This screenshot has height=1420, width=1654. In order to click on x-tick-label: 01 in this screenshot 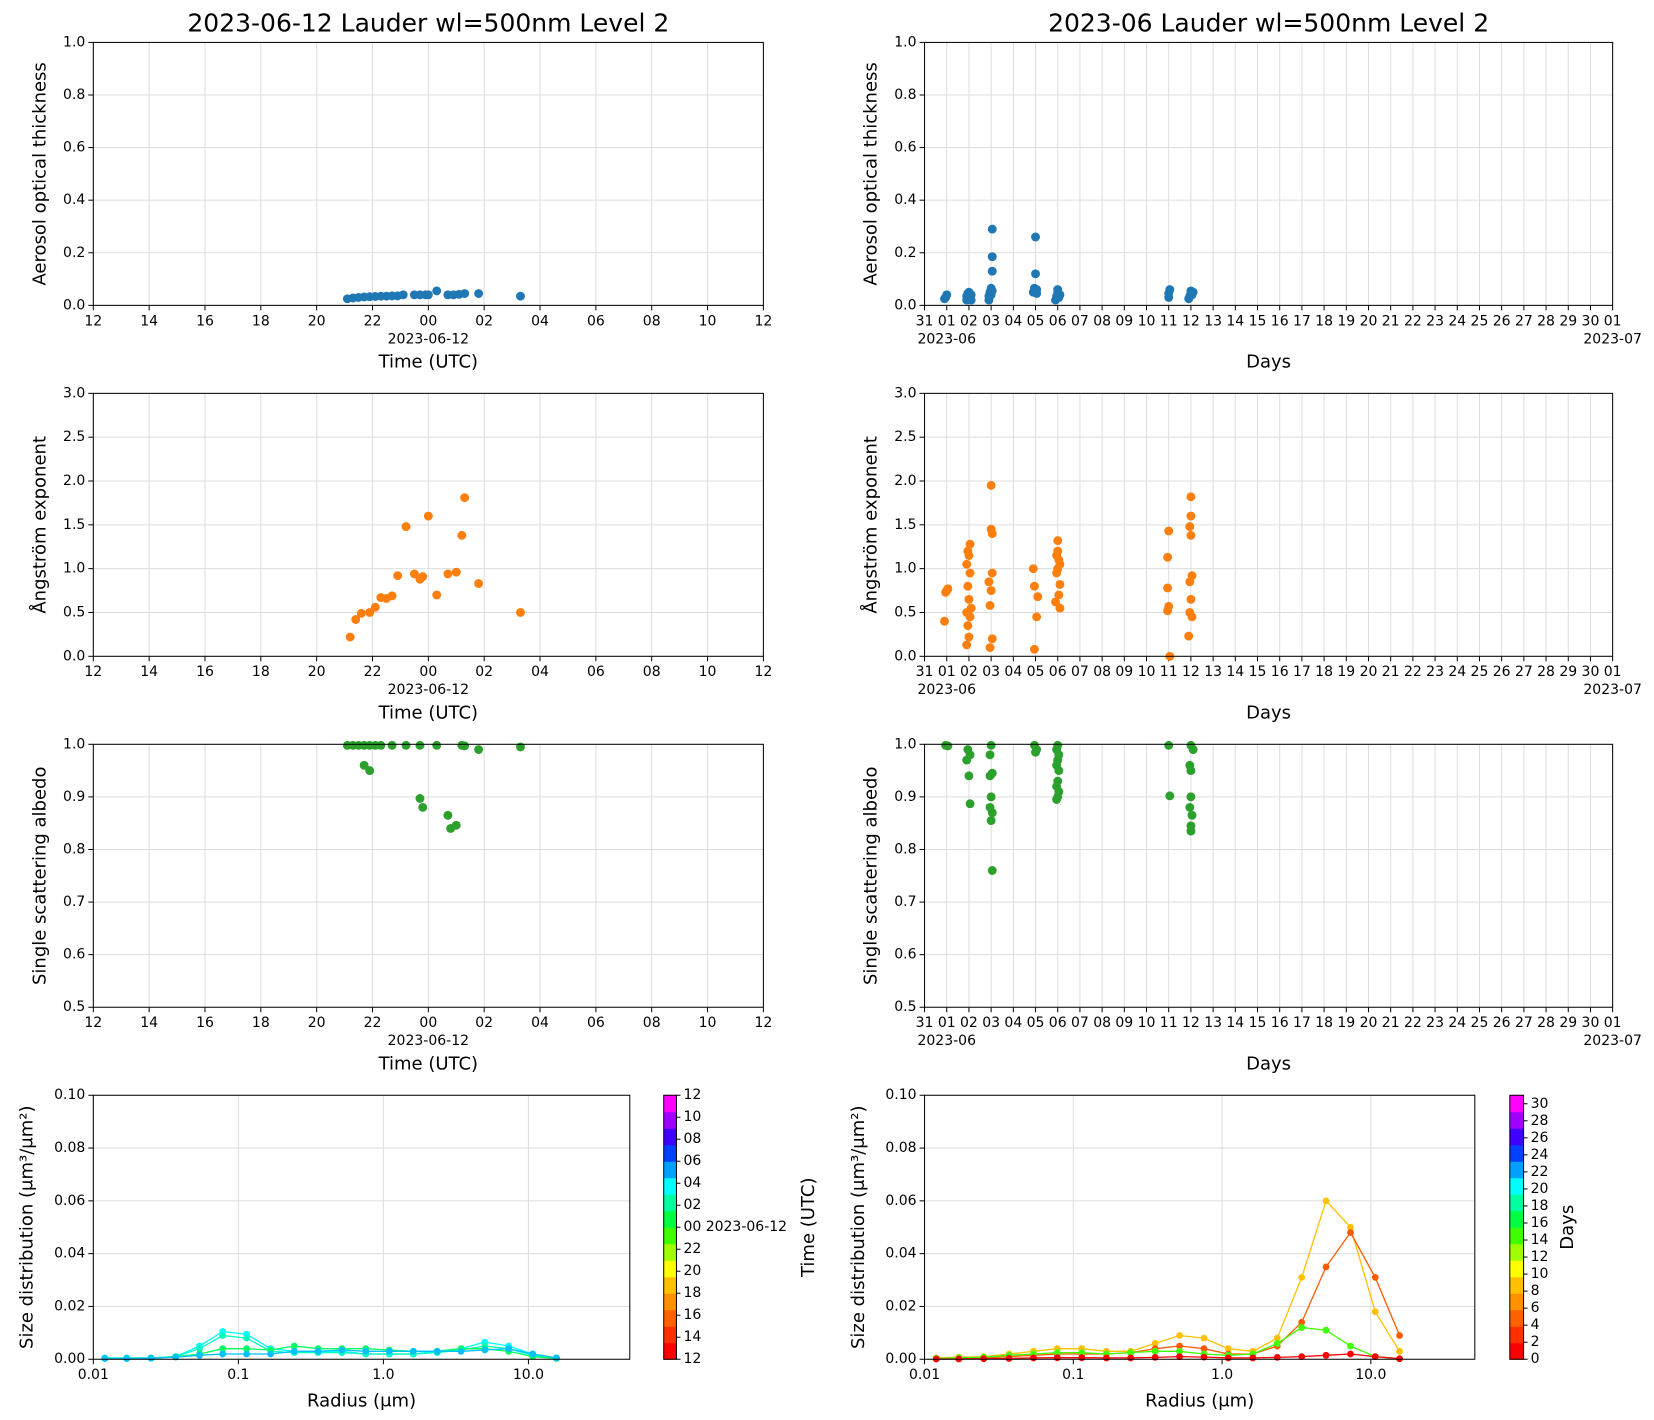, I will do `click(947, 321)`.